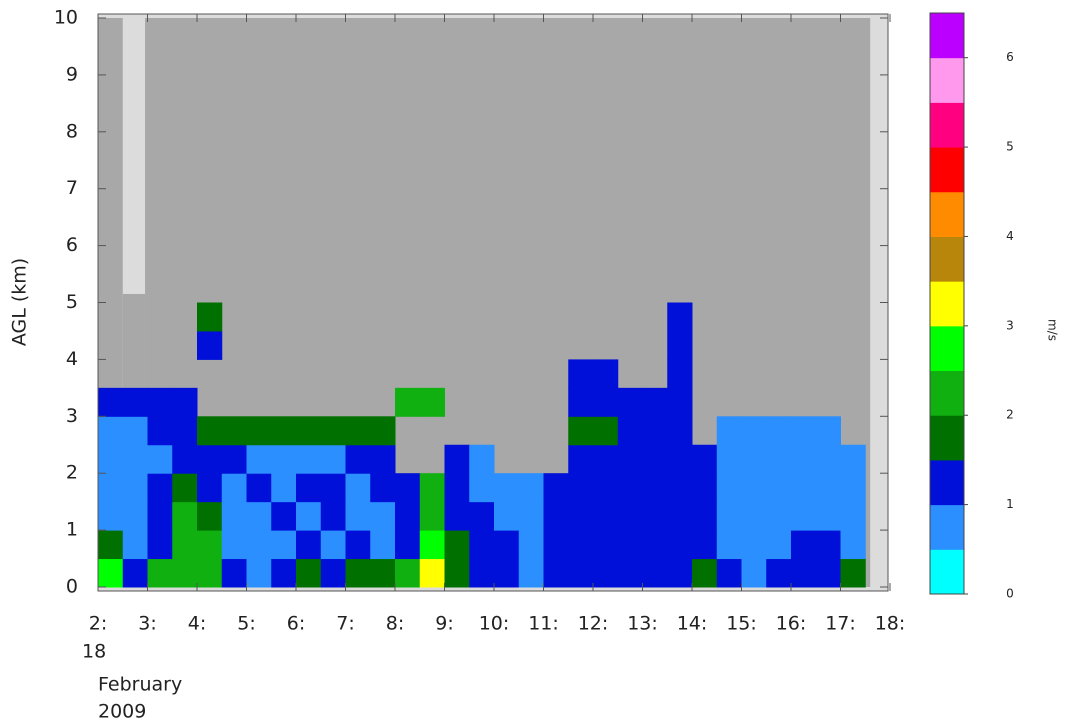 The height and width of the screenshot is (724, 1067). Describe the element at coordinates (395, 624) in the screenshot. I see `x-tick-label: 8:` at that location.